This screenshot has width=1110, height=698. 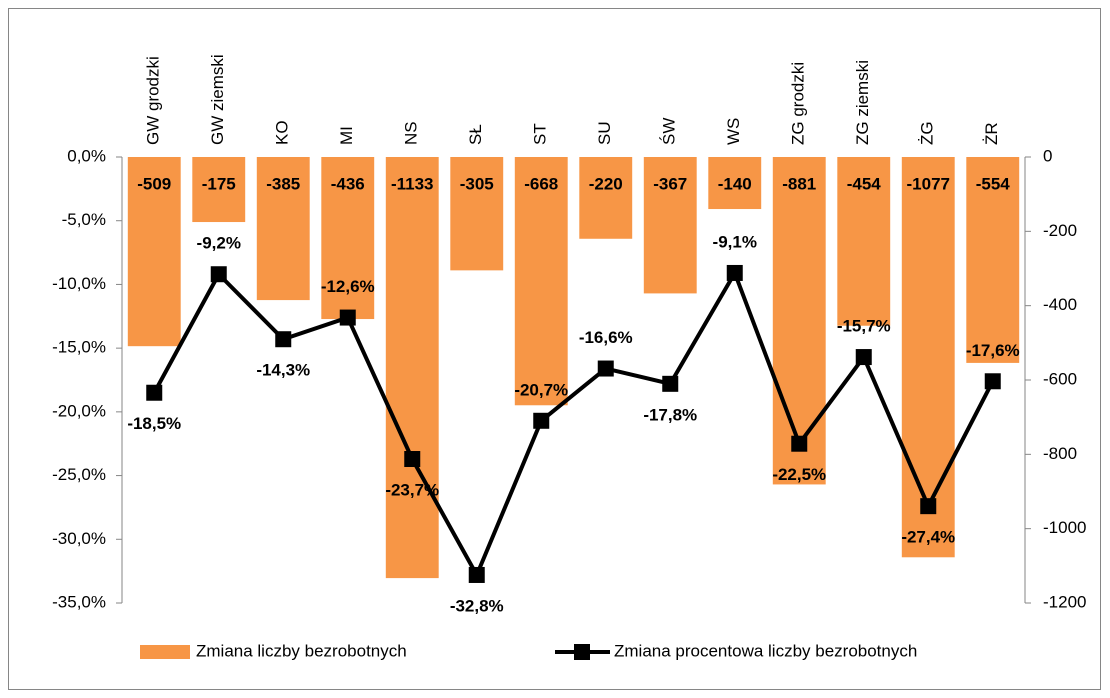 What do you see at coordinates (79, 538) in the screenshot?
I see `y-tick-label: -30,0%` at bounding box center [79, 538].